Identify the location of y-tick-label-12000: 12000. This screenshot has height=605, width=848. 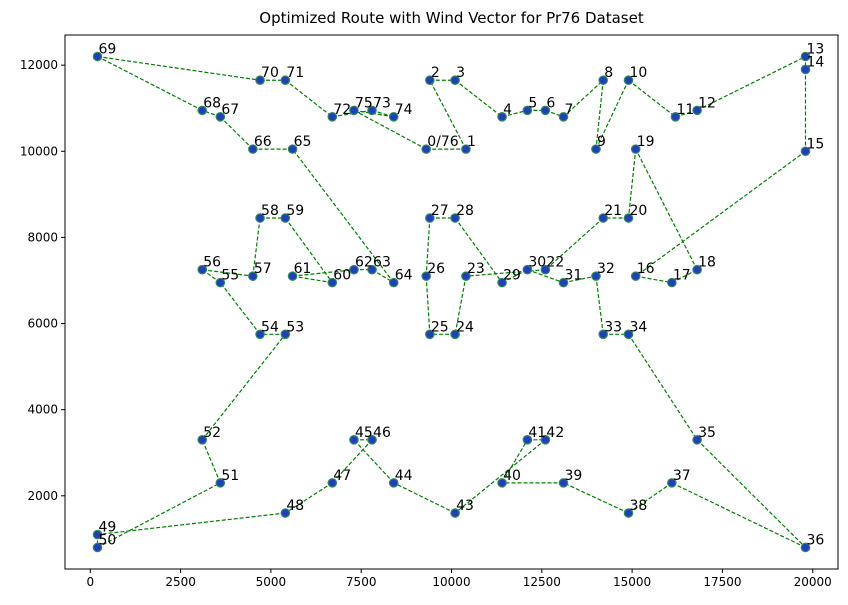
(39, 65).